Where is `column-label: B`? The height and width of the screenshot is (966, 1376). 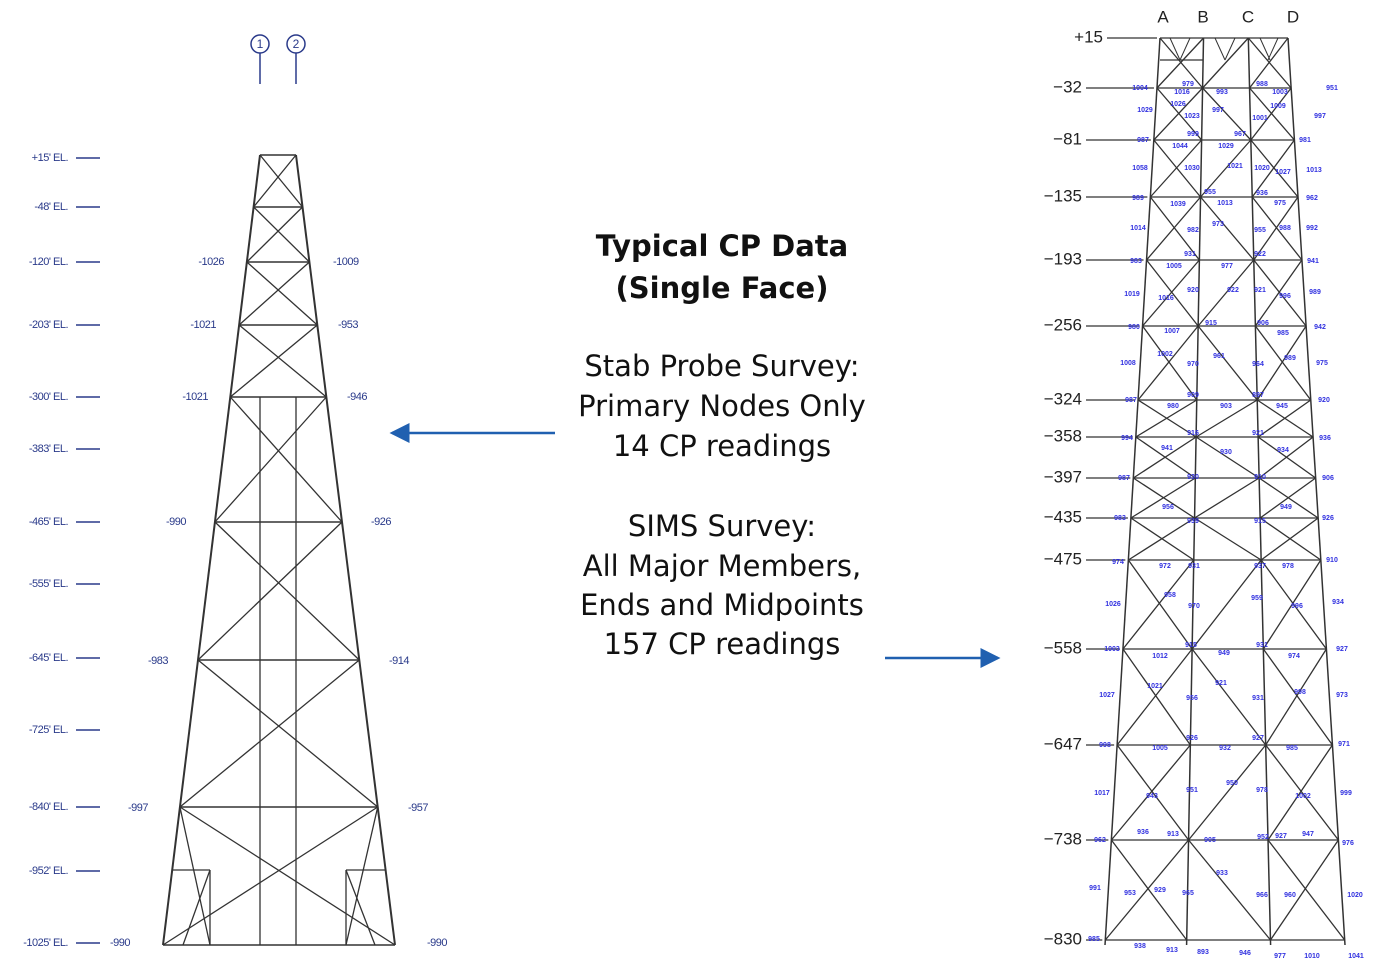 column-label: B is located at coordinates (1202, 16).